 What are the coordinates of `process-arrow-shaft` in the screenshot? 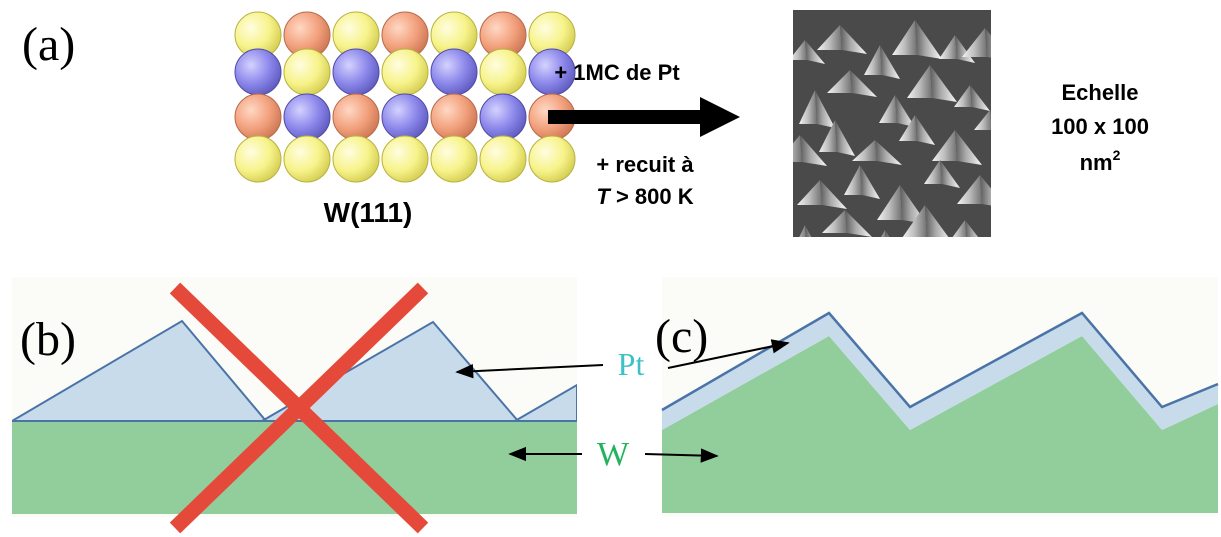 It's located at (629, 117).